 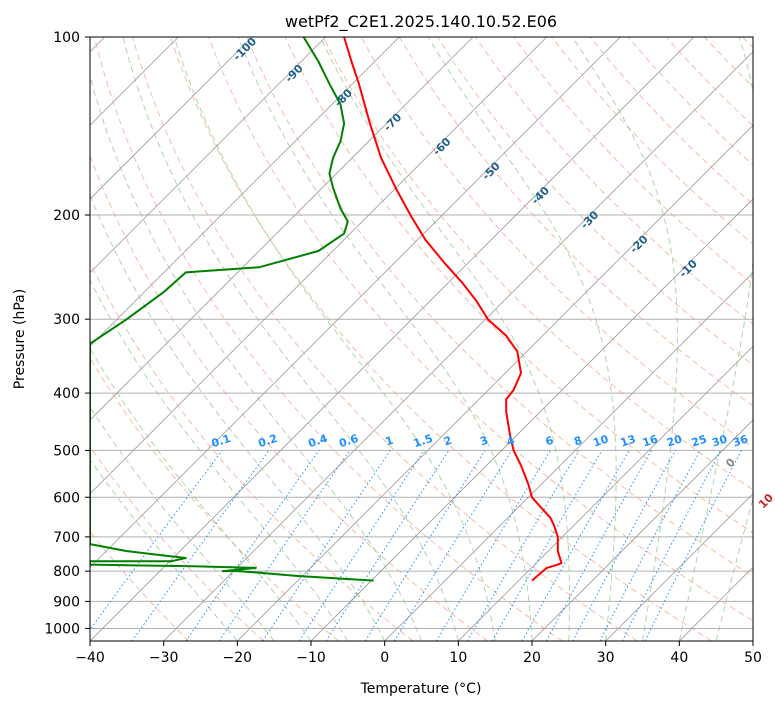 What do you see at coordinates (740, 440) in the screenshot?
I see `mixing-ratio-label: 36` at bounding box center [740, 440].